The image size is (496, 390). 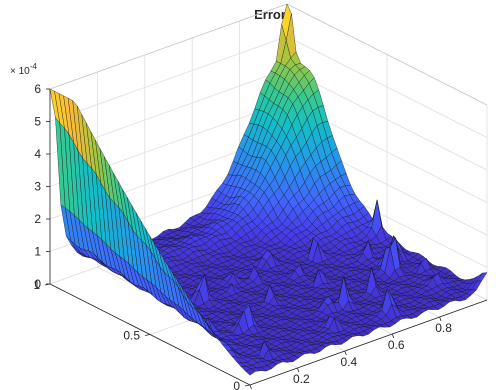 I want to click on x-tick-label: 0.4, so click(x=348, y=362).